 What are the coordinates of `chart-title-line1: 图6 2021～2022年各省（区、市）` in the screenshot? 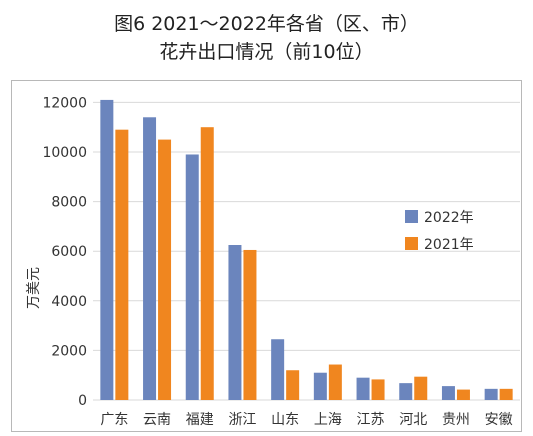 It's located at (266, 24).